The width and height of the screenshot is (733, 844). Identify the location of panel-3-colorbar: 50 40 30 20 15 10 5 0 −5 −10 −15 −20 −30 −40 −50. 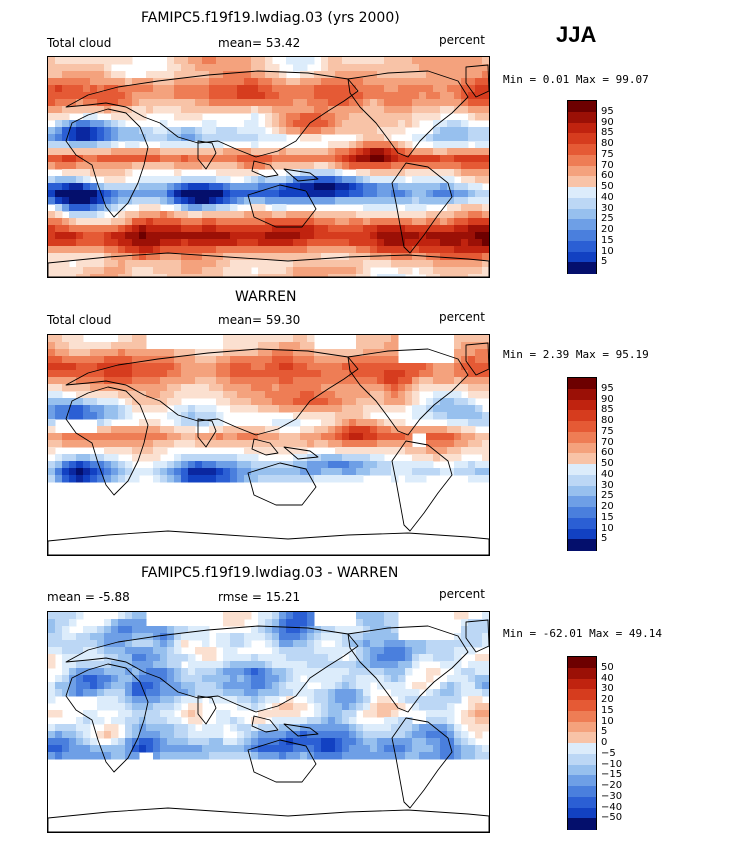
(594, 743).